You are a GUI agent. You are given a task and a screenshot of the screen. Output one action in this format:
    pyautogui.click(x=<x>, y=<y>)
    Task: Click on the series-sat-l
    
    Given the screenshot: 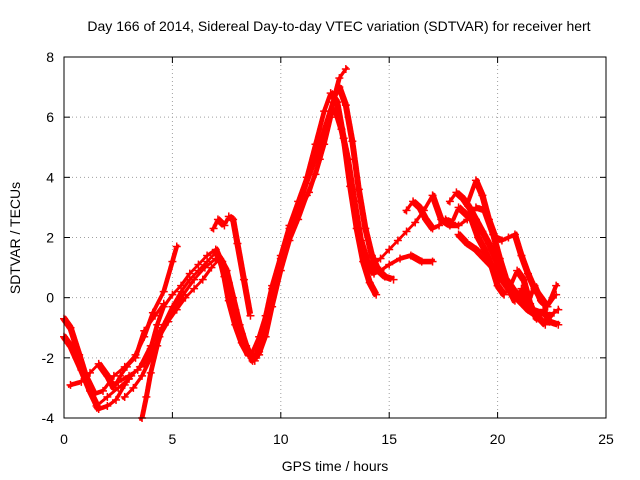 What is the action you would take?
    pyautogui.click(x=512, y=243)
    